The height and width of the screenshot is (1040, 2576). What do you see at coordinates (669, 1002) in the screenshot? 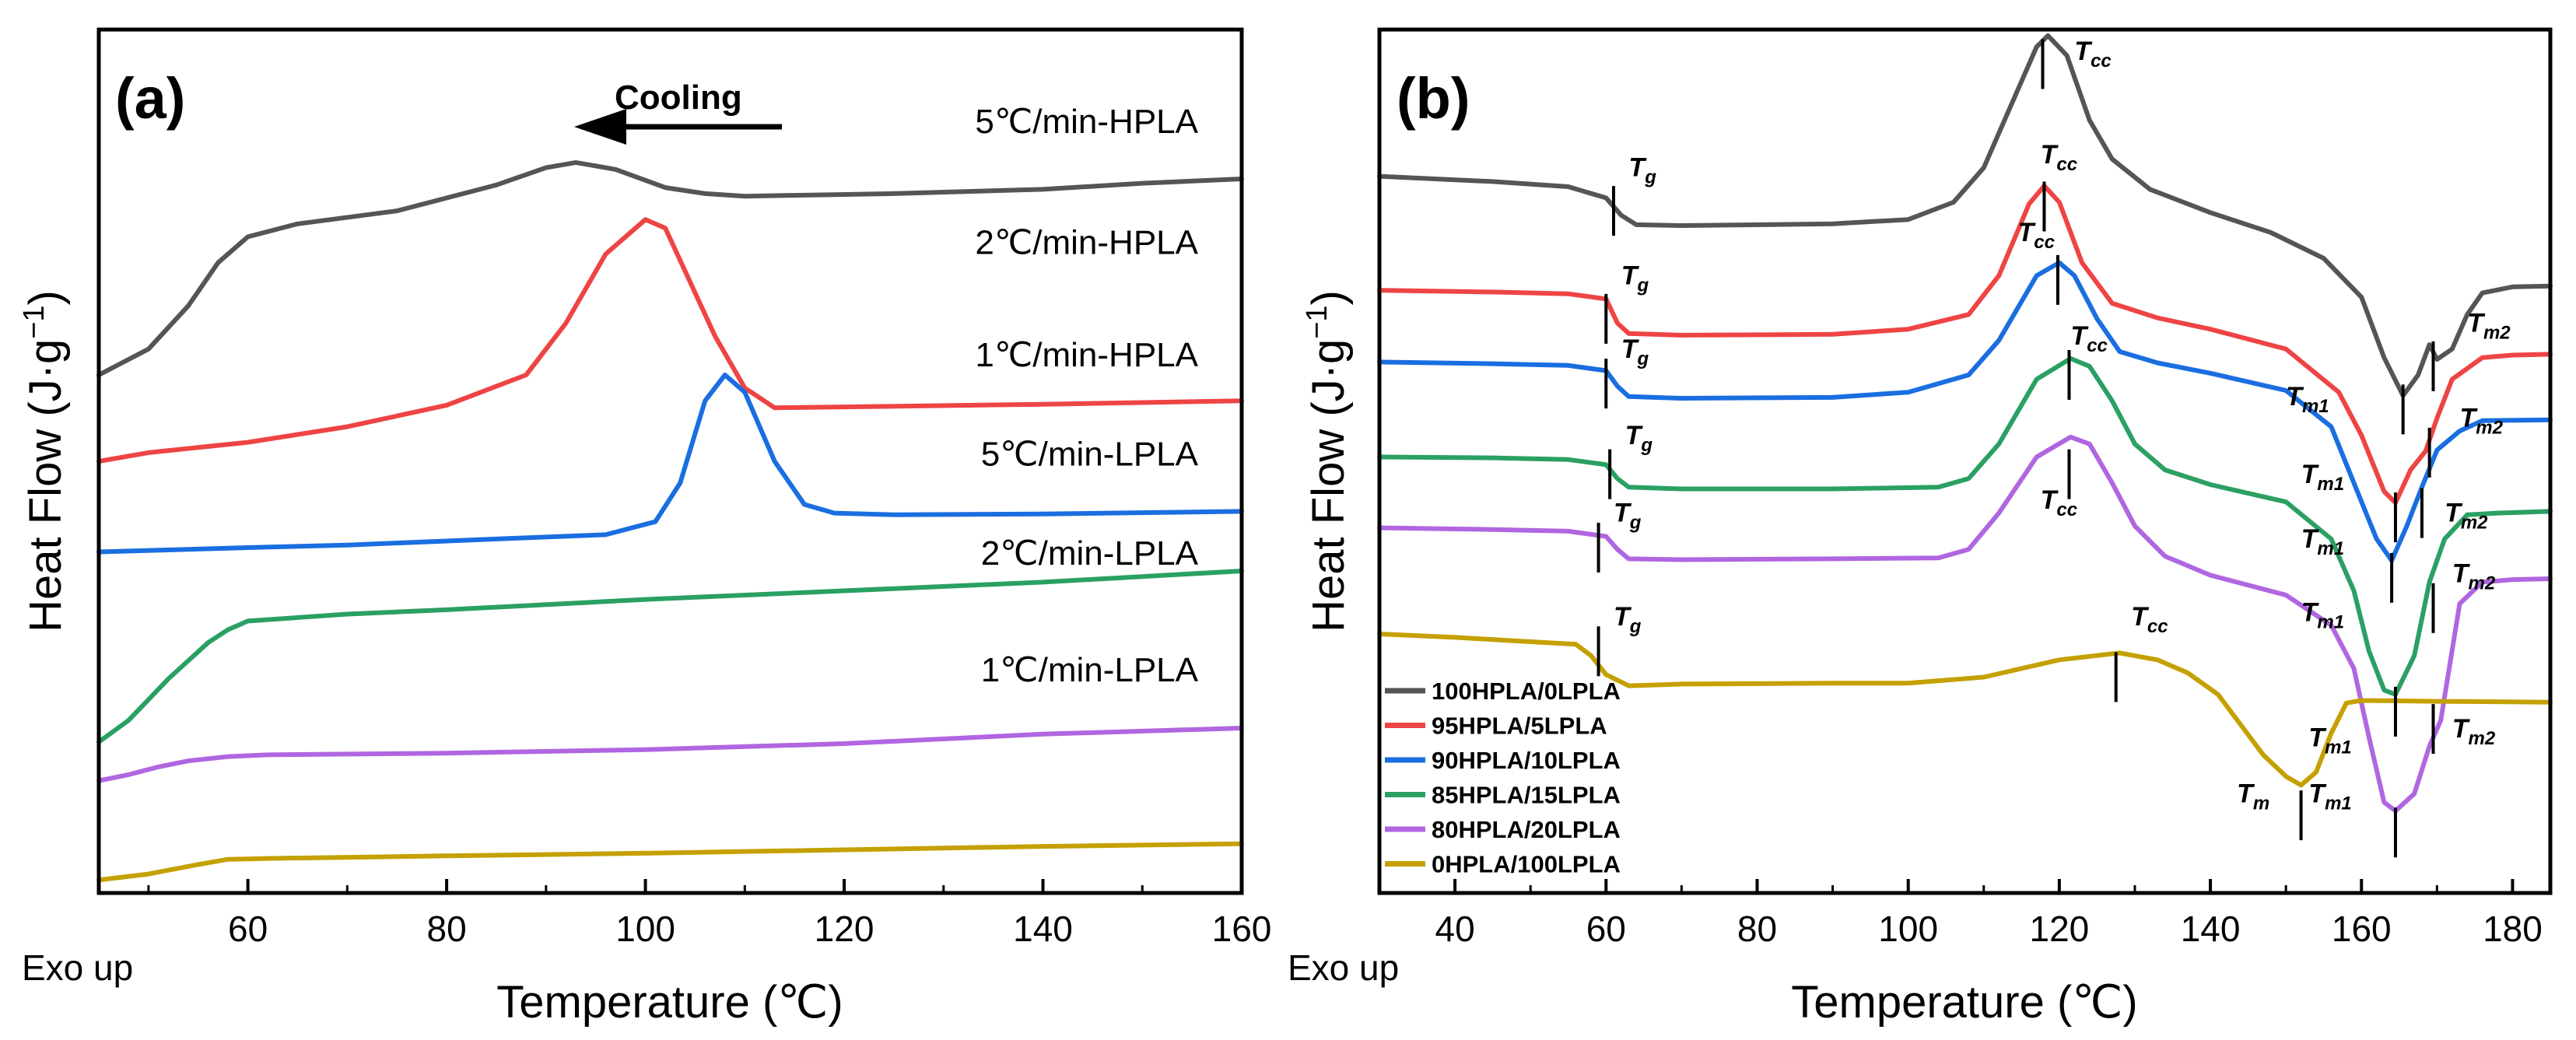
I see `panel-a-x-axis-label: Temperature (℃)` at bounding box center [669, 1002].